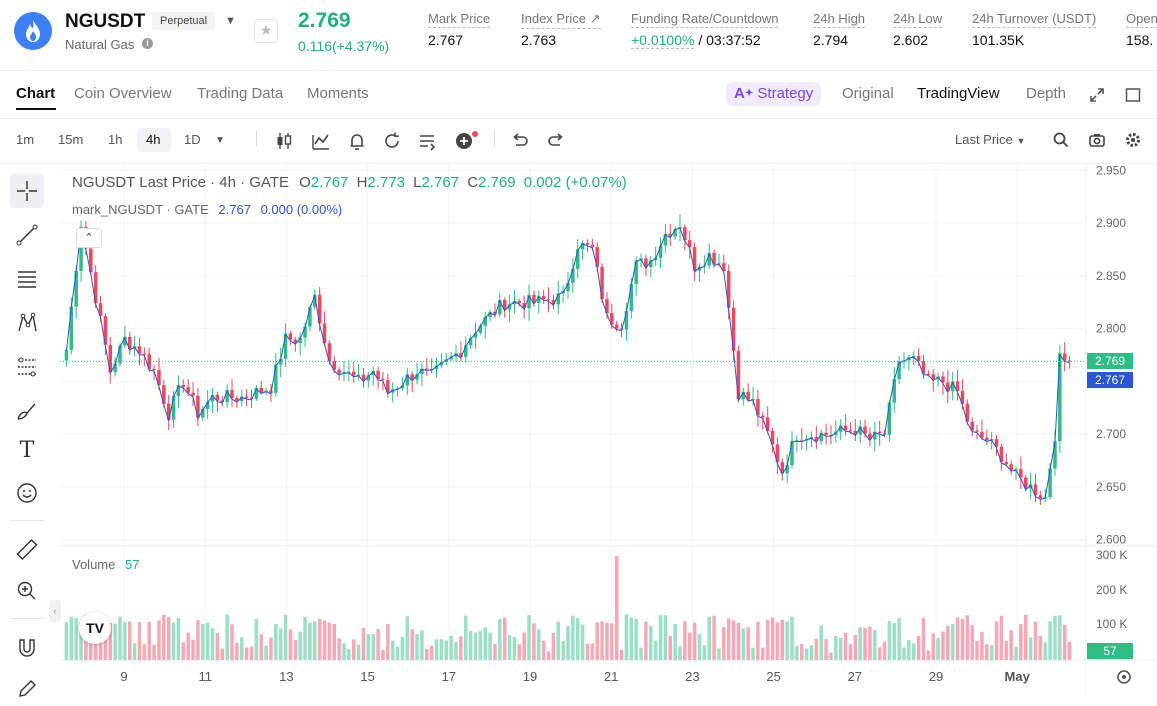 This screenshot has width=1157, height=706. Describe the element at coordinates (95, 628) in the screenshot. I see `tradingview-logo: TV` at that location.